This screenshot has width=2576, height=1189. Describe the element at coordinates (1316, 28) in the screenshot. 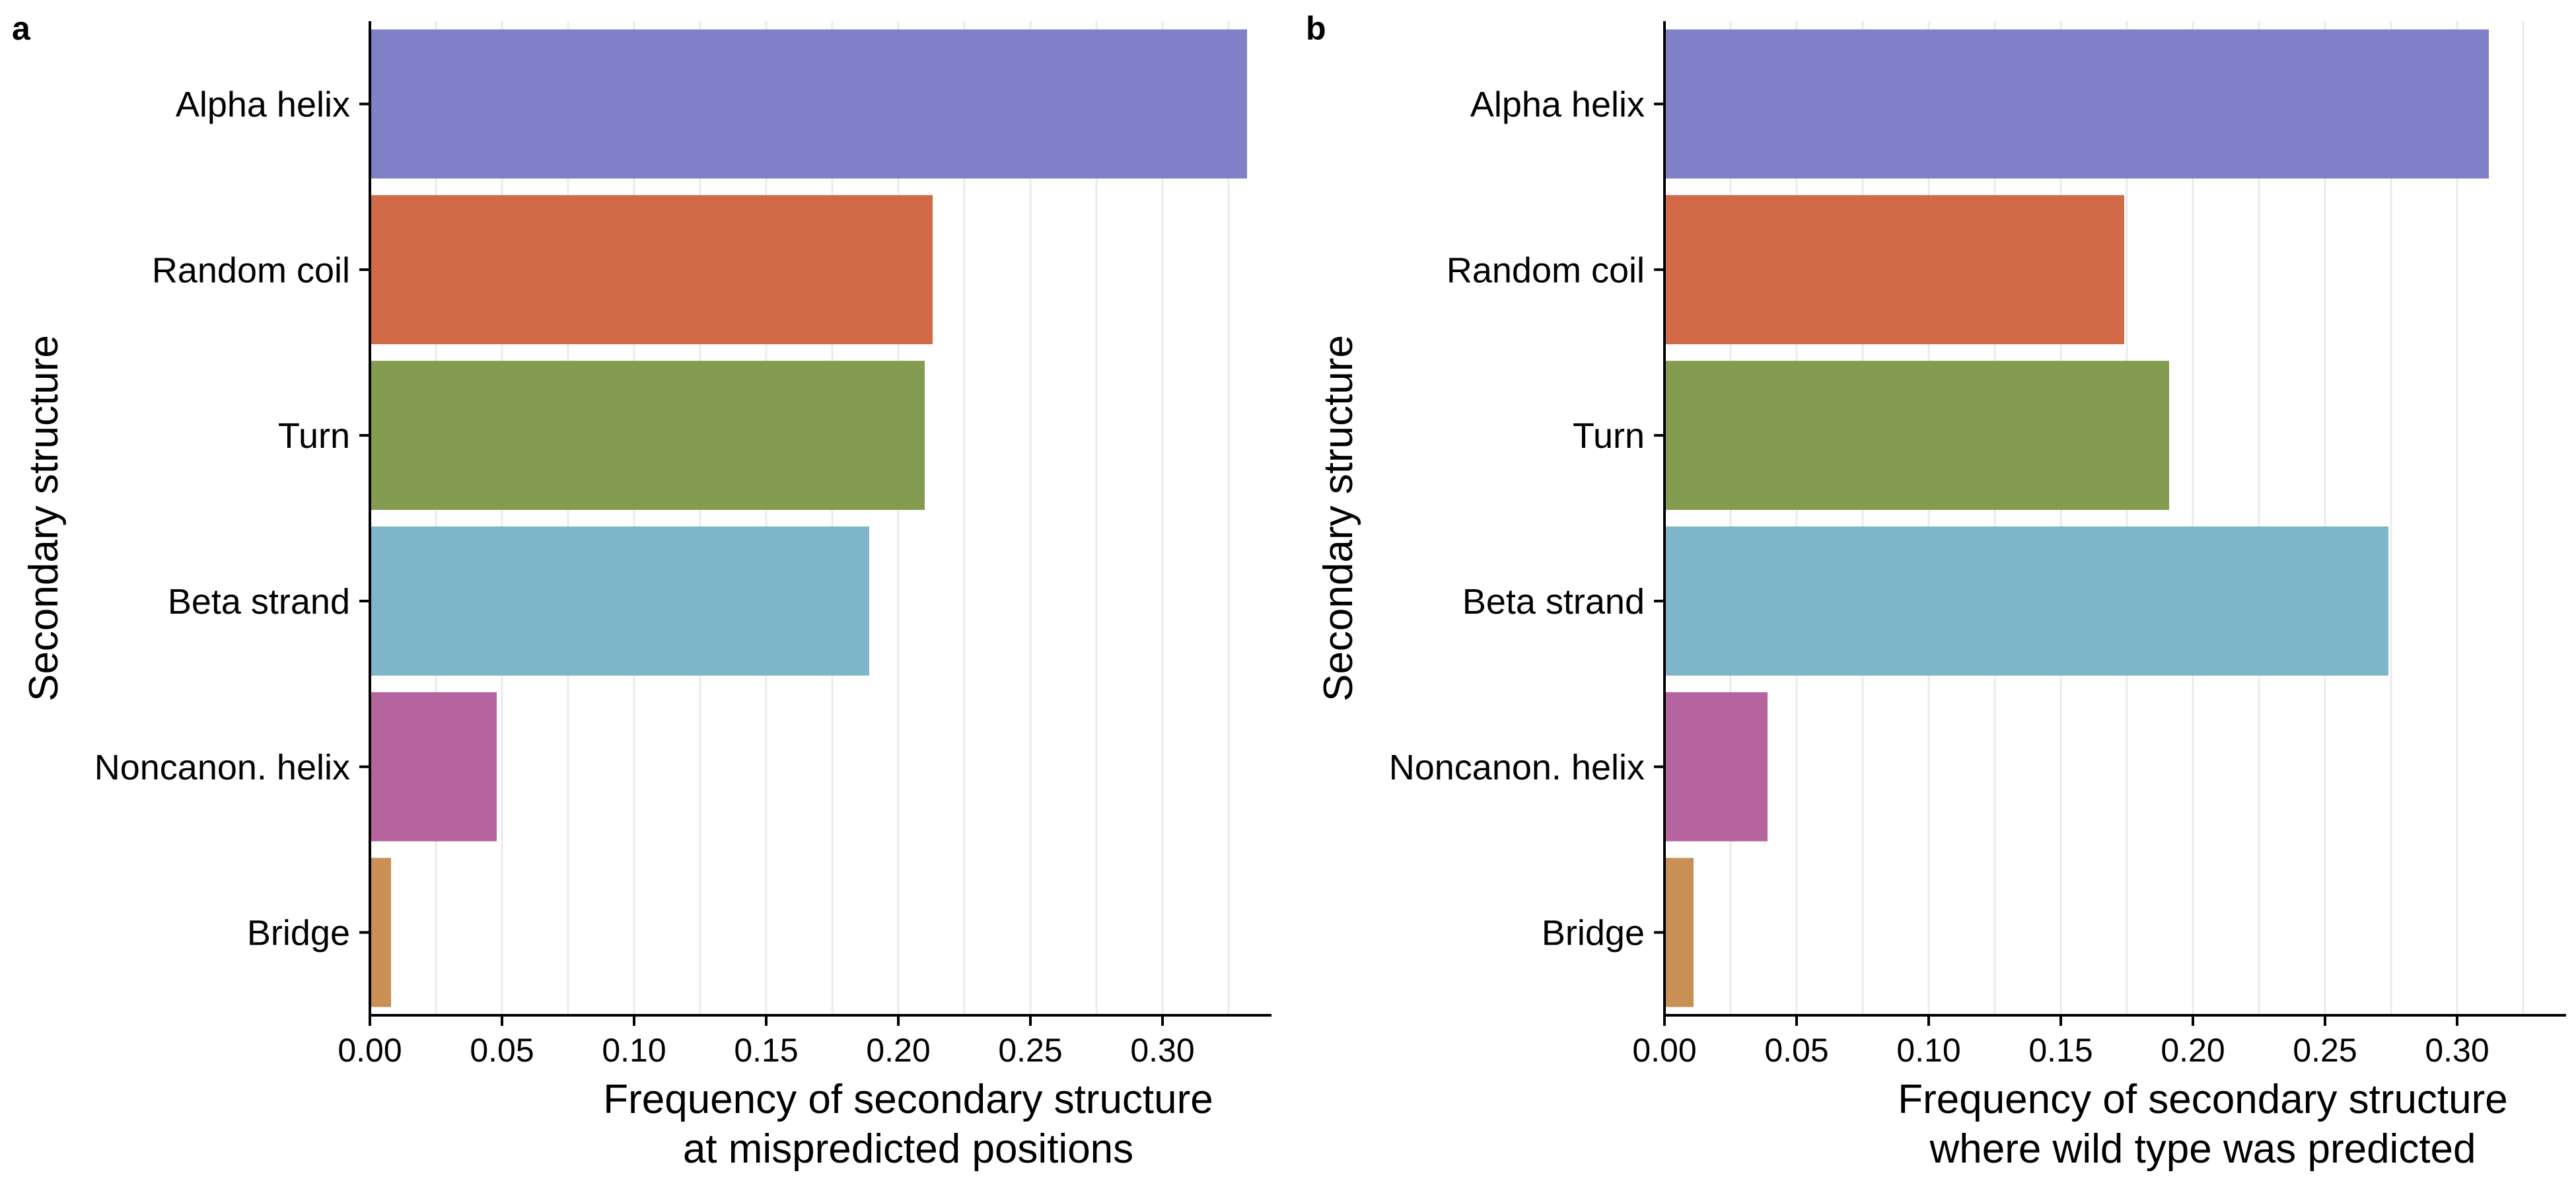

I see `panel-letter: b` at that location.